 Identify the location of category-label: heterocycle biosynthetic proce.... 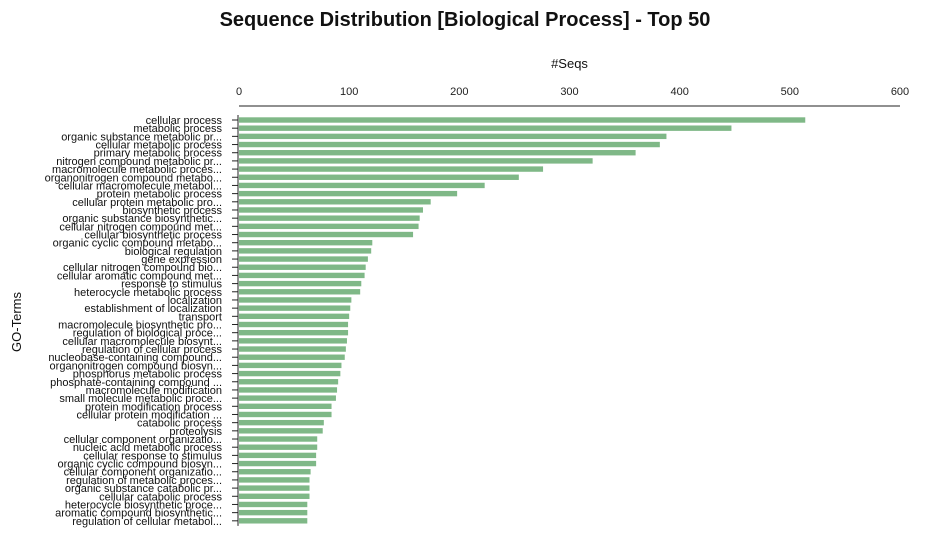
(143, 505).